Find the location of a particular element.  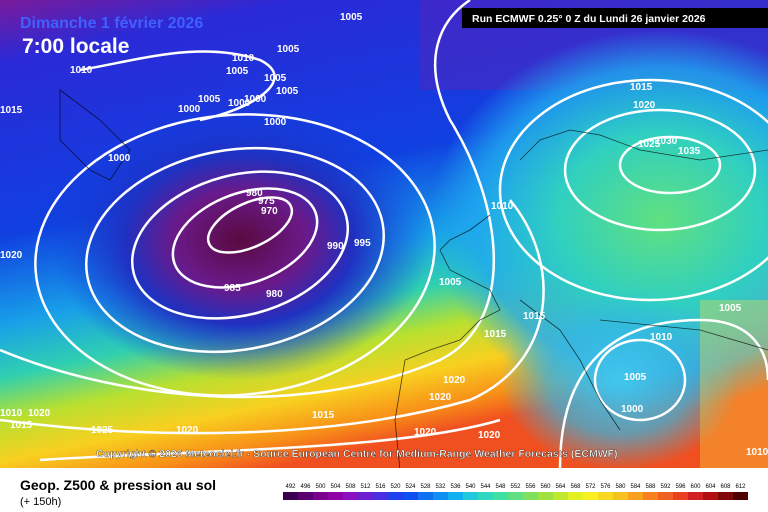

scale-label: 528 is located at coordinates (425, 487).